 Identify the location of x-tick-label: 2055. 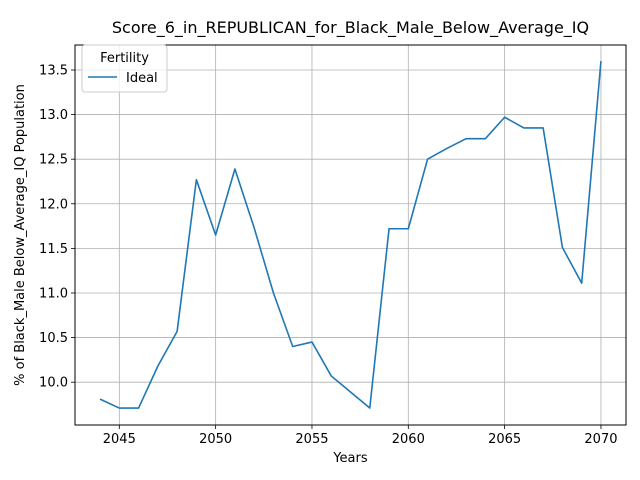
(311, 439).